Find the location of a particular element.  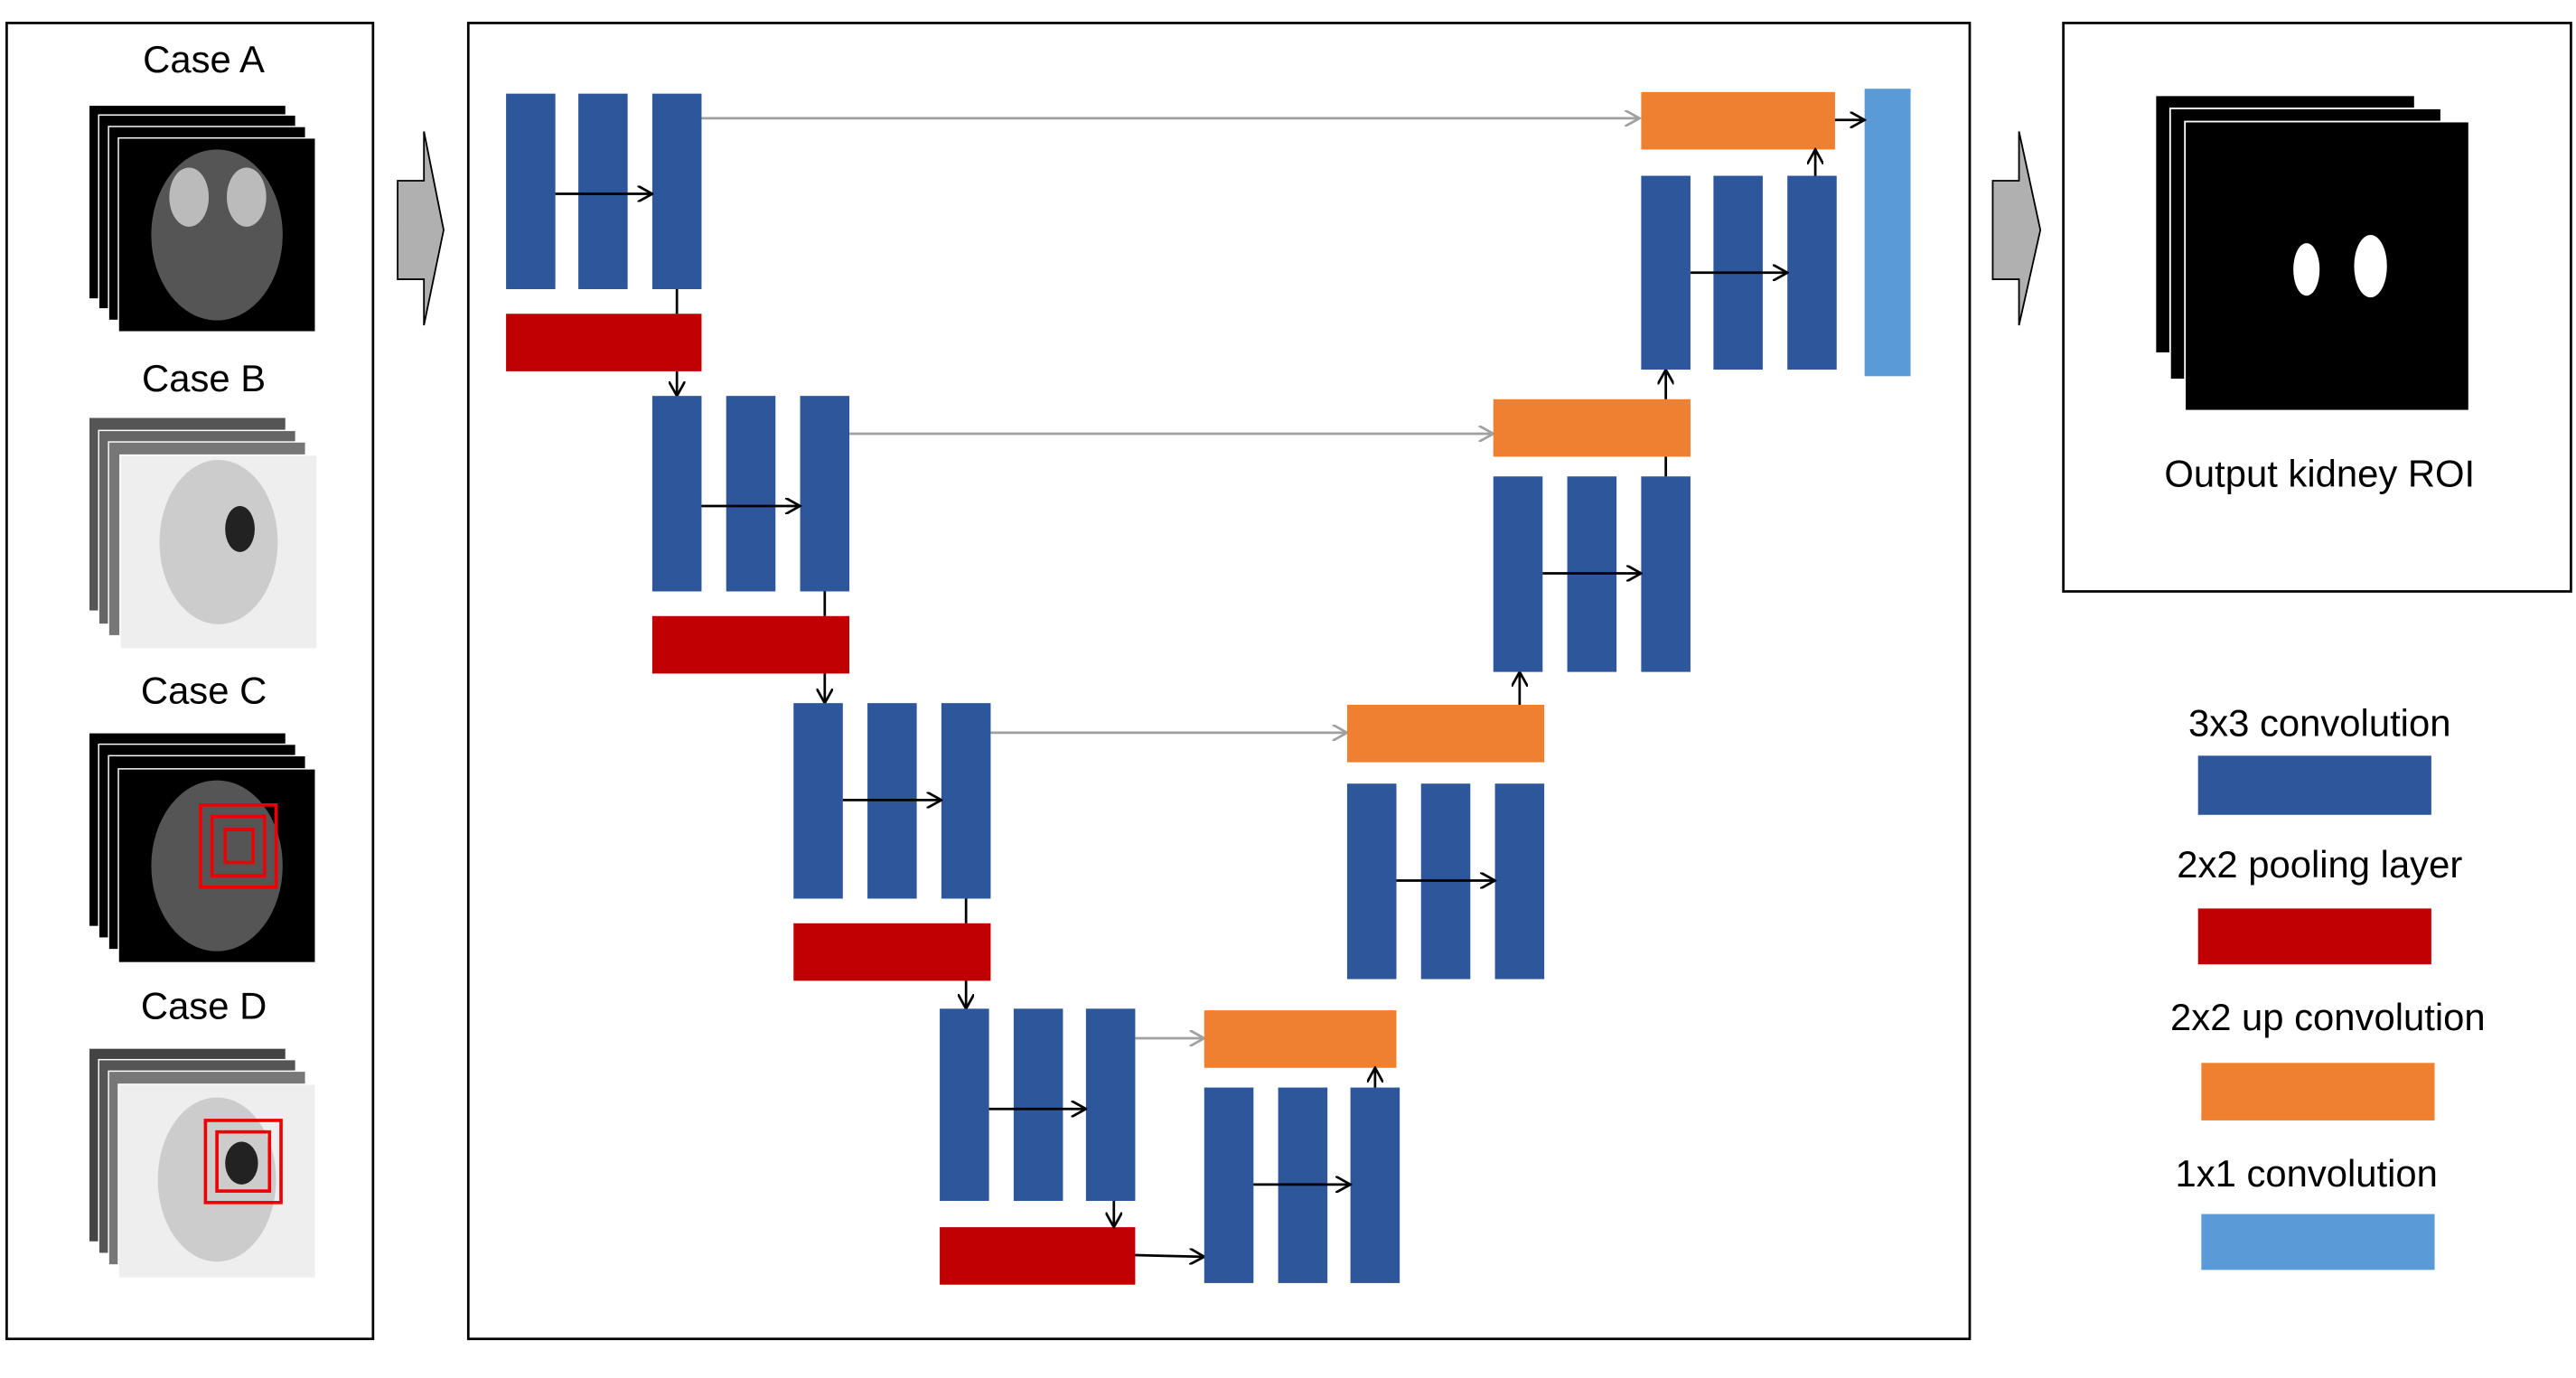

input-panel: Case A Case B Case C Case D is located at coordinates (190, 682).